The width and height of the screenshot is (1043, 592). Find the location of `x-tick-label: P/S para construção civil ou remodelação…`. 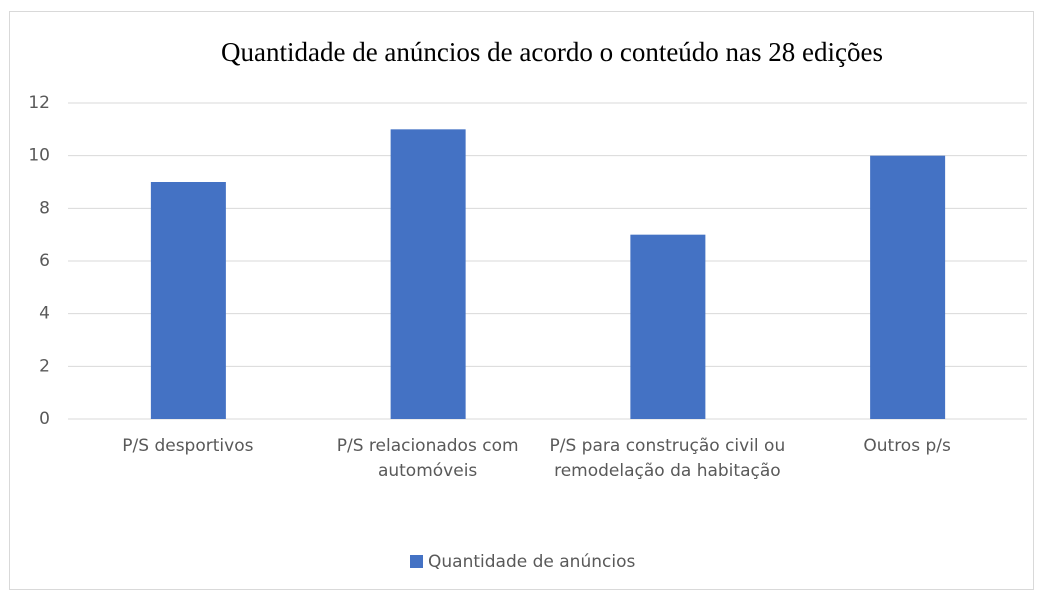

x-tick-label: P/S para construção civil ou remodelação… is located at coordinates (667, 458).